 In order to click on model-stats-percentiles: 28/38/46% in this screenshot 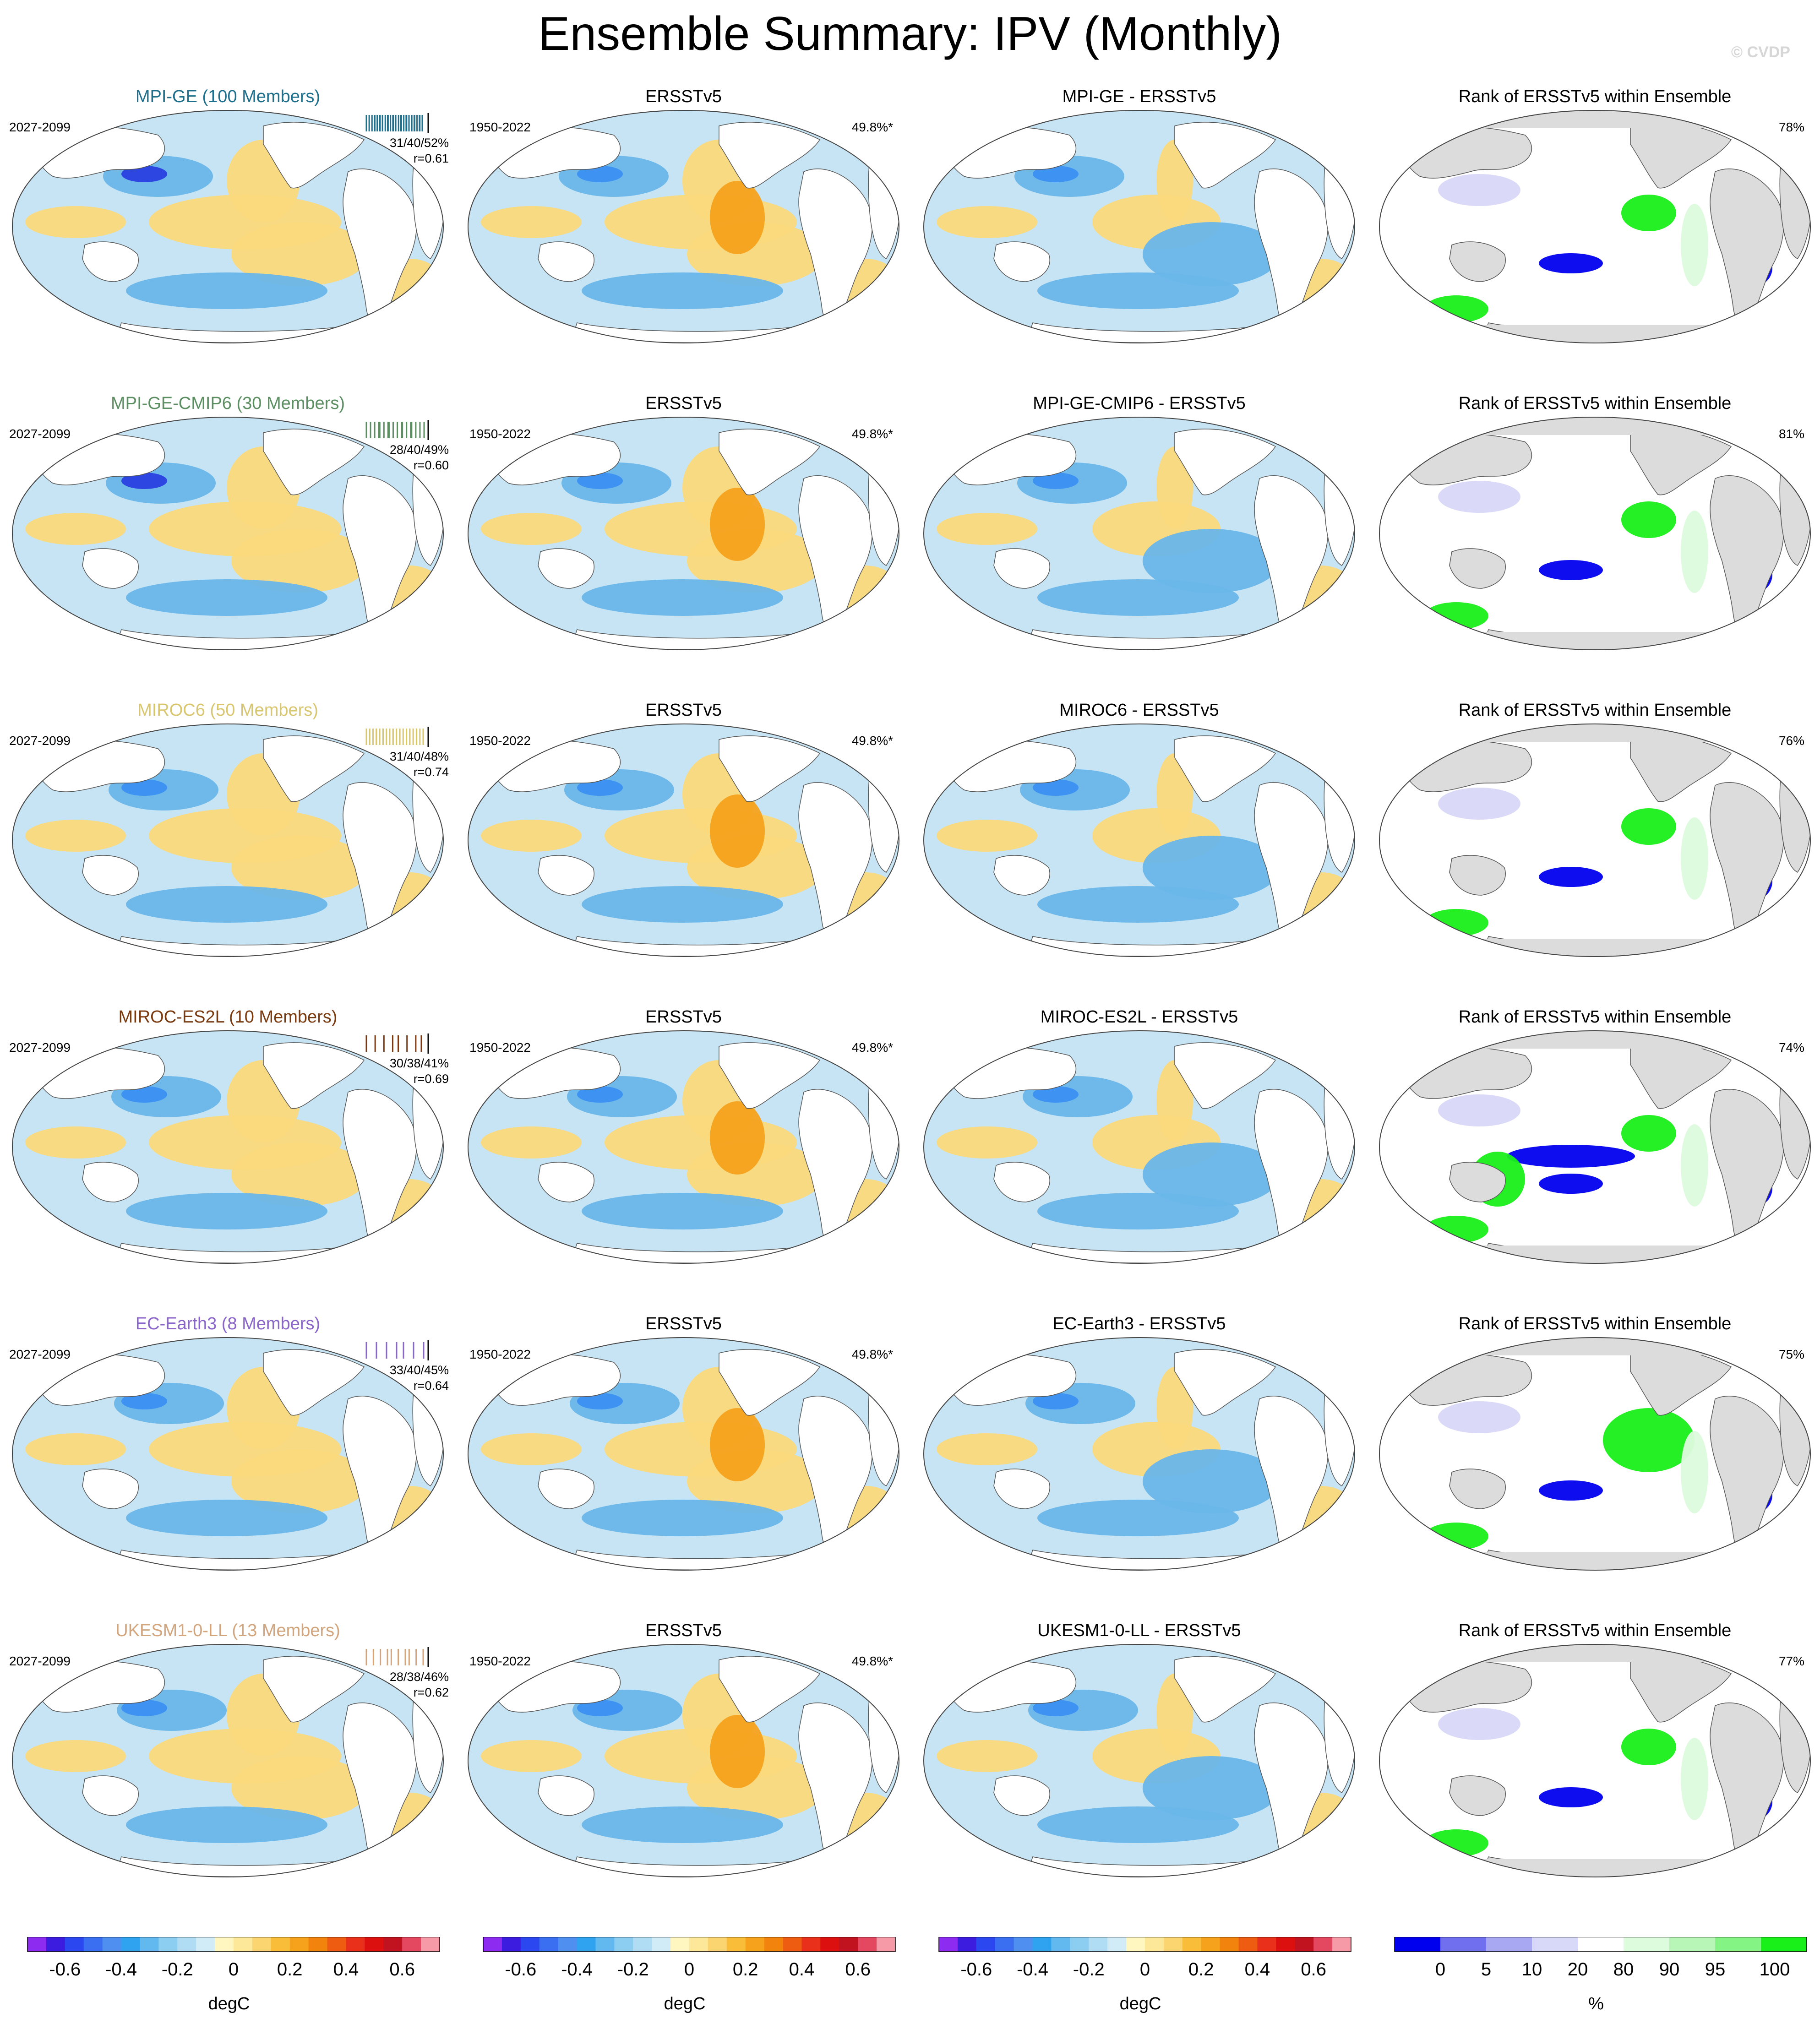, I will do `click(419, 1677)`.